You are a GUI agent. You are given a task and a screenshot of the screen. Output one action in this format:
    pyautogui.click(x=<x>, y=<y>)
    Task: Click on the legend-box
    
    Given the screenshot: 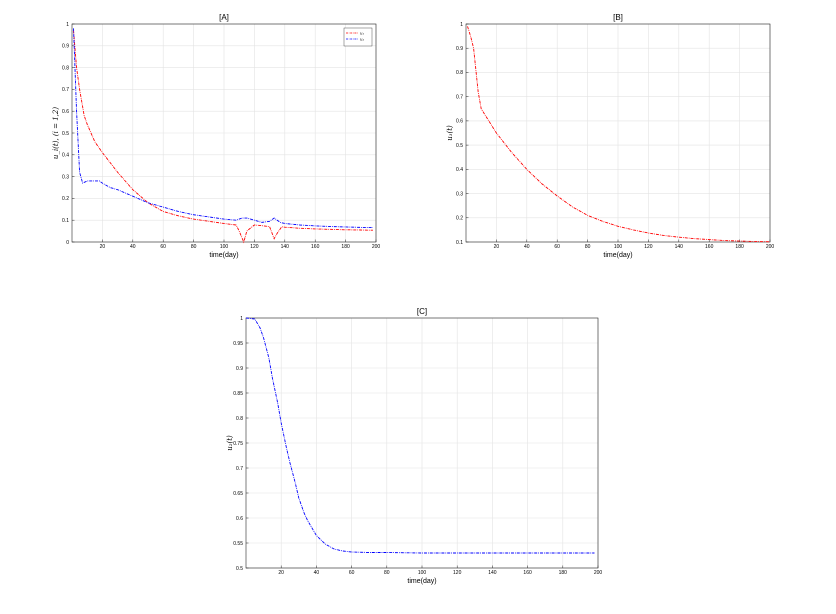 What is the action you would take?
    pyautogui.click(x=358, y=37)
    